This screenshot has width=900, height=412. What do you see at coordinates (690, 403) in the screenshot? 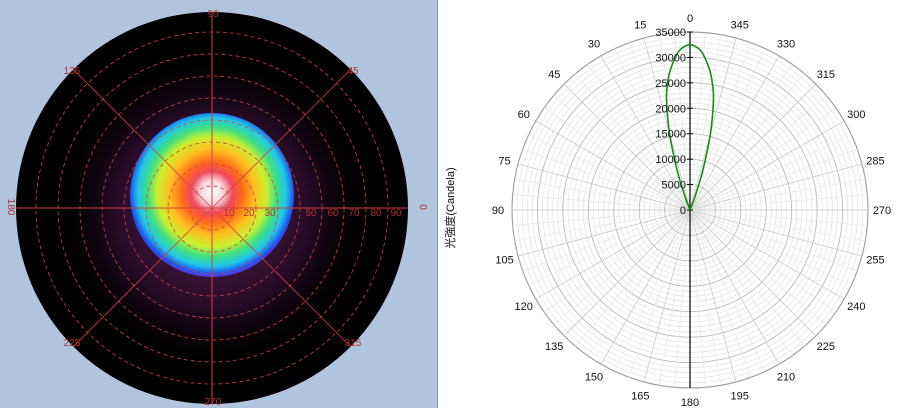
I see `angle-tick-label: 180` at bounding box center [690, 403].